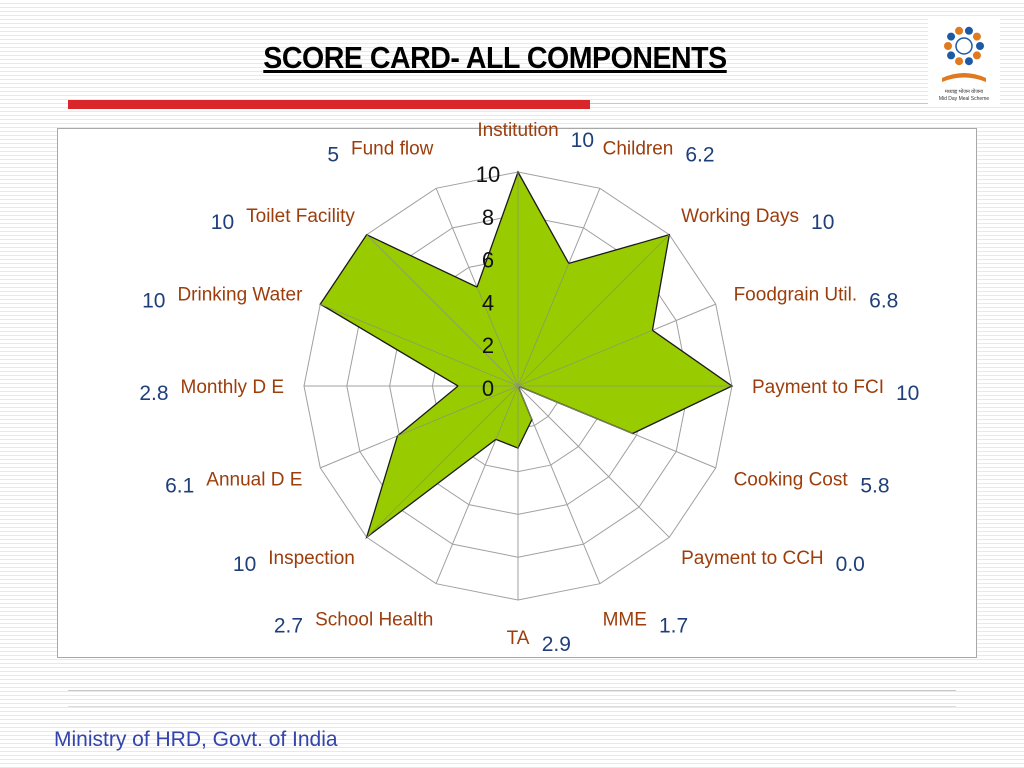  Describe the element at coordinates (752, 558) in the screenshot. I see `category-label: Payment to CCH` at that location.